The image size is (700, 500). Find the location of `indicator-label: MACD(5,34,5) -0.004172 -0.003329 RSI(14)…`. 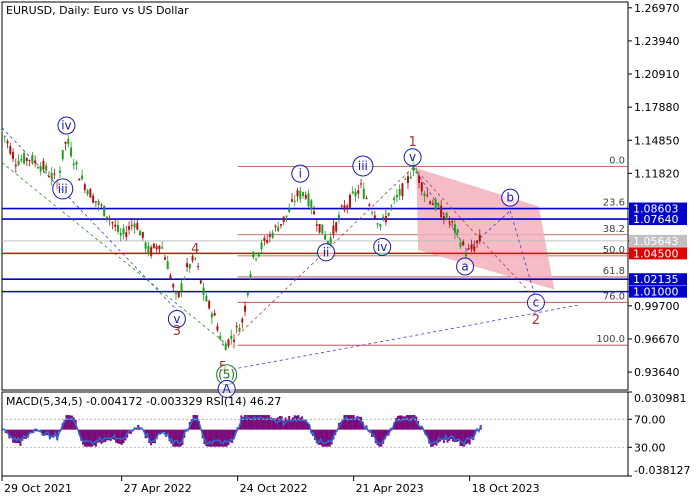

indicator-label: MACD(5,34,5) -0.004172 -0.003329 RSI(14)… is located at coordinates (143, 401).